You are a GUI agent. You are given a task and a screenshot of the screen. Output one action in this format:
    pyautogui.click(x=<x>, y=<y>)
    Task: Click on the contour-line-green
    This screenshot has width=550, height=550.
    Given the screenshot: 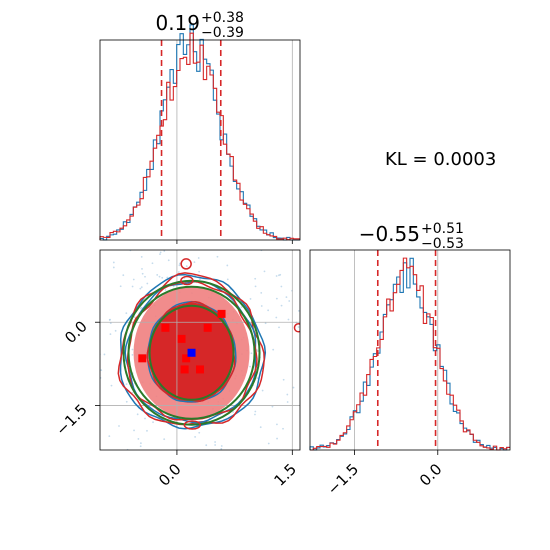 What is the action you would take?
    pyautogui.click(x=191, y=352)
    